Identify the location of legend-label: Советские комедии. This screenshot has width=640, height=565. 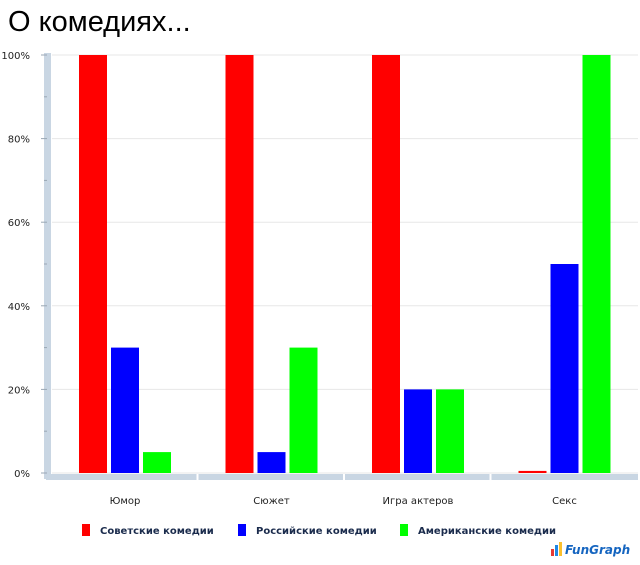
(157, 531).